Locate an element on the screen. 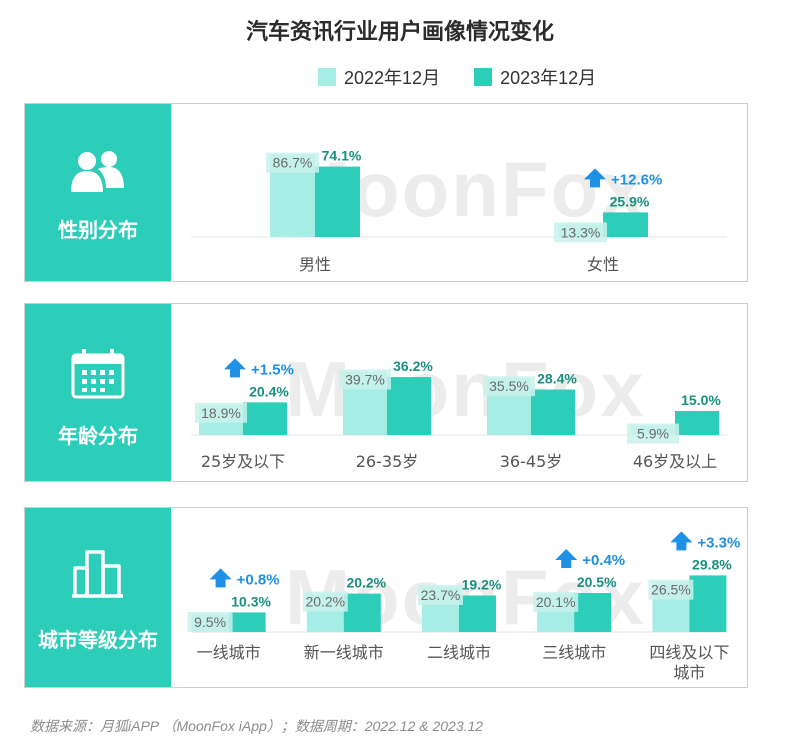  legend-item-2022: 2022年12月 is located at coordinates (379, 77).